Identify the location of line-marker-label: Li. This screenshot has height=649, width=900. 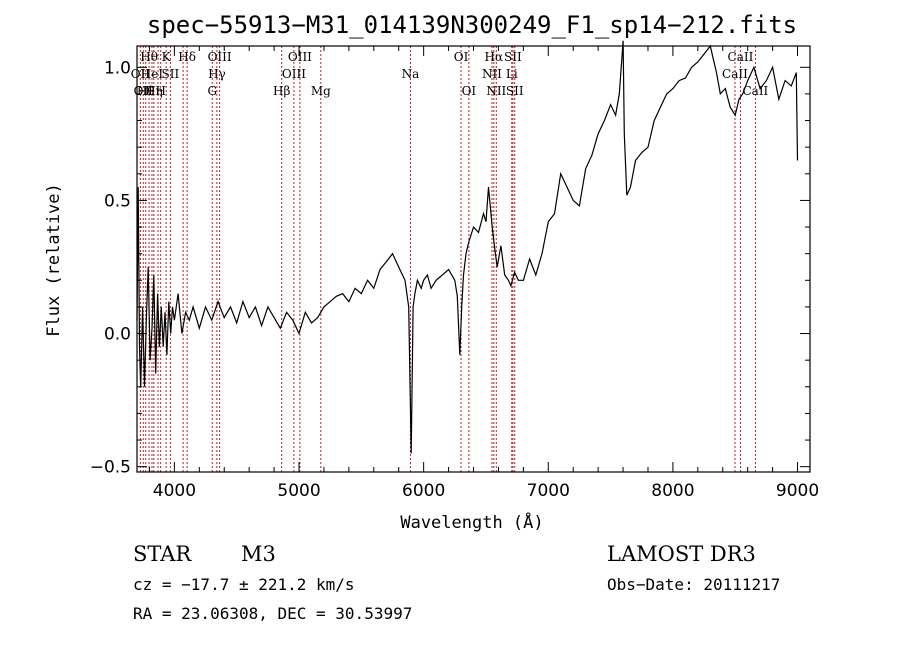
(512, 74).